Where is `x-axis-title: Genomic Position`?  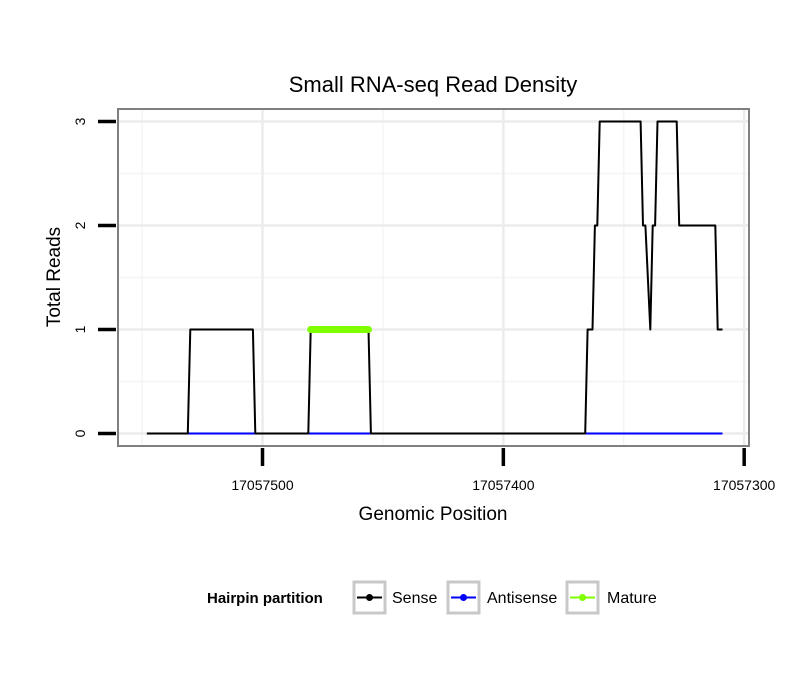
x-axis-title: Genomic Position is located at coordinates (433, 514).